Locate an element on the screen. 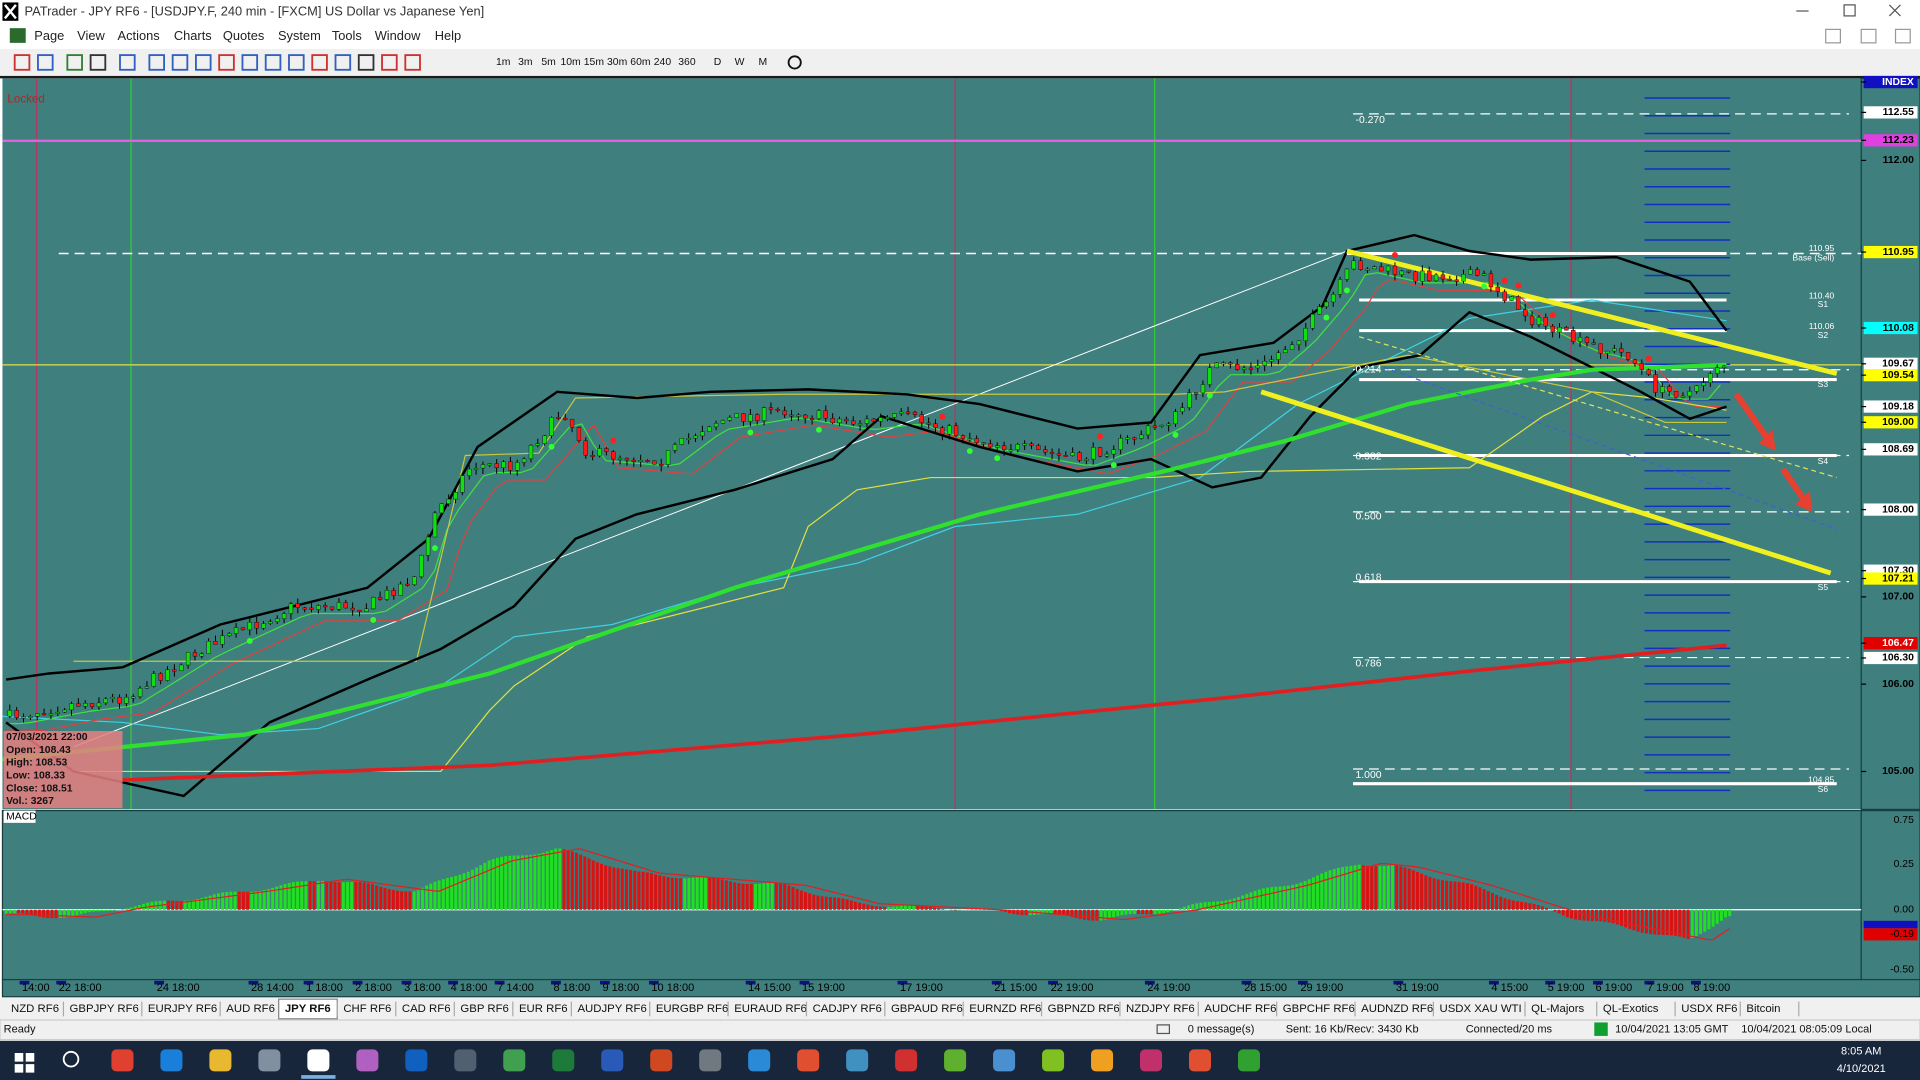  tab: AUDCHF RF6 is located at coordinates (1240, 1009).